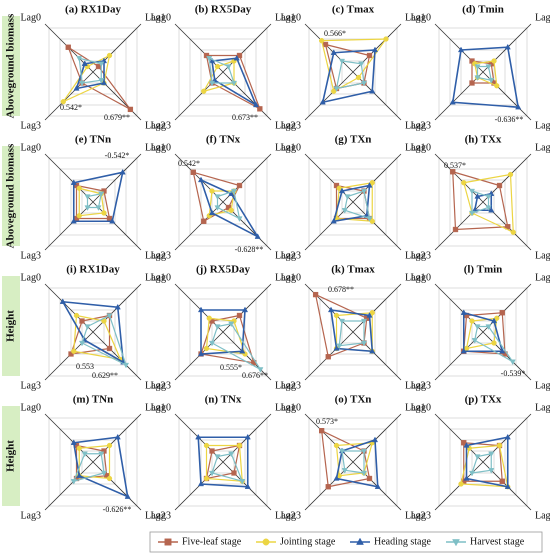 The image size is (550, 555). I want to click on panel-title: (o) TXn, so click(353, 400).